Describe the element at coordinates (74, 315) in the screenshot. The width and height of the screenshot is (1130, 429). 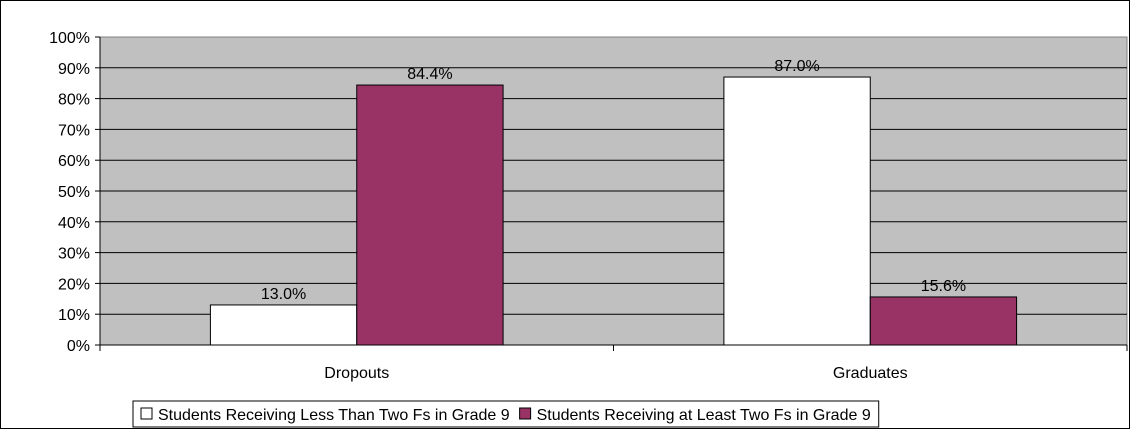
I see `y-tick-label: 10%` at that location.